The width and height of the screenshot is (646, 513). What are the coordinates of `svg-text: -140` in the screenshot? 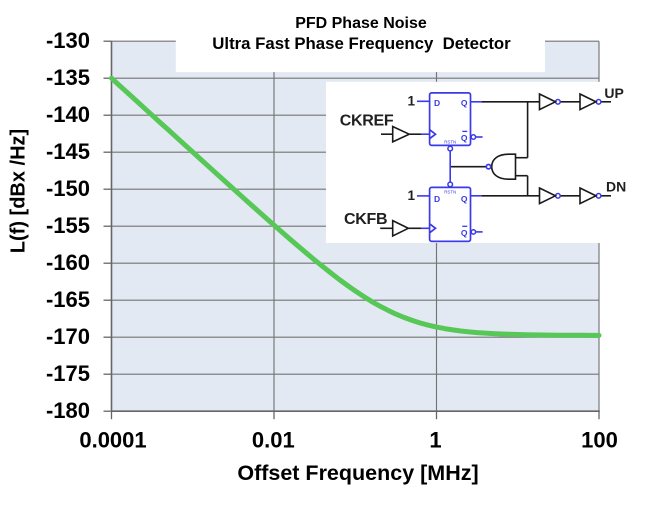 It's located at (68, 114).